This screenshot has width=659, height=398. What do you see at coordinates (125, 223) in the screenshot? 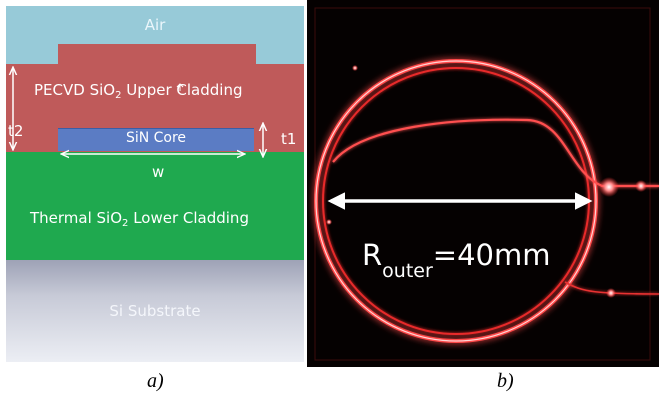
I see `lower-cladding-subscript: 2` at bounding box center [125, 223].